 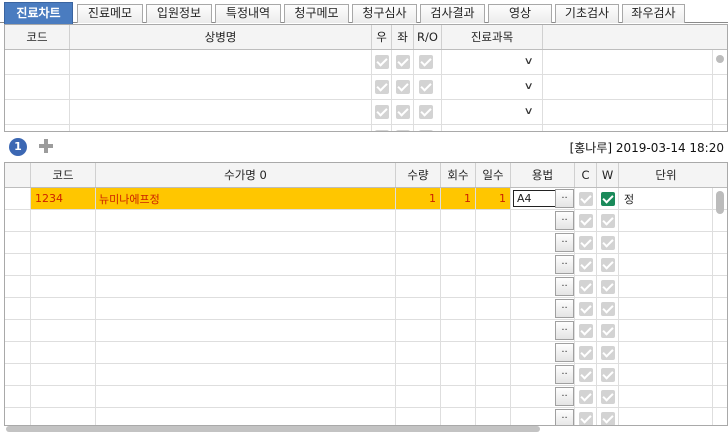 What do you see at coordinates (428, 37) in the screenshot?
I see `col-rule-out: R/O` at bounding box center [428, 37].